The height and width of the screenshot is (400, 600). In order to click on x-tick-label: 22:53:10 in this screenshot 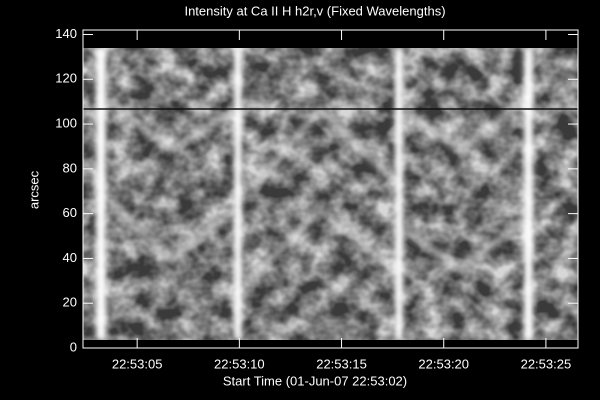, I will do `click(239, 363)`.